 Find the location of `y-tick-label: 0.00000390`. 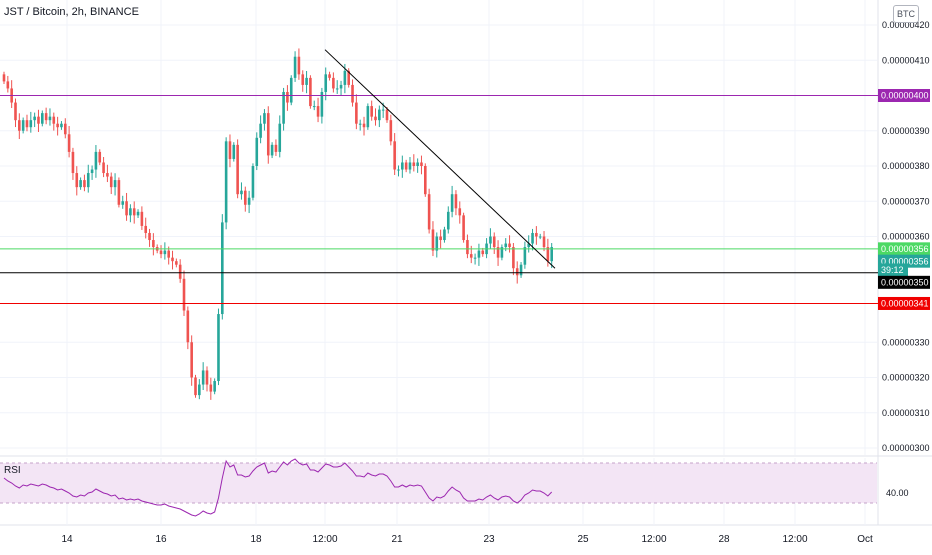

y-tick-label: 0.00000390 is located at coordinates (906, 131).